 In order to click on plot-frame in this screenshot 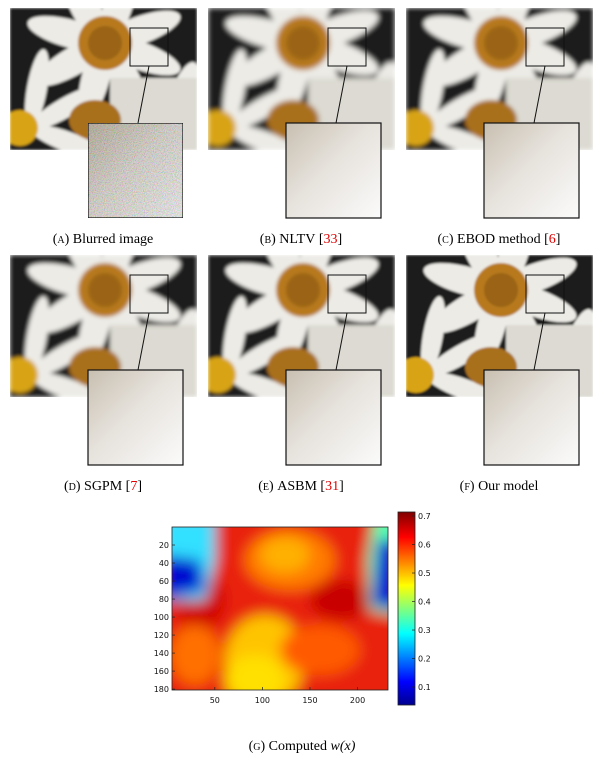, I will do `click(280, 608)`.